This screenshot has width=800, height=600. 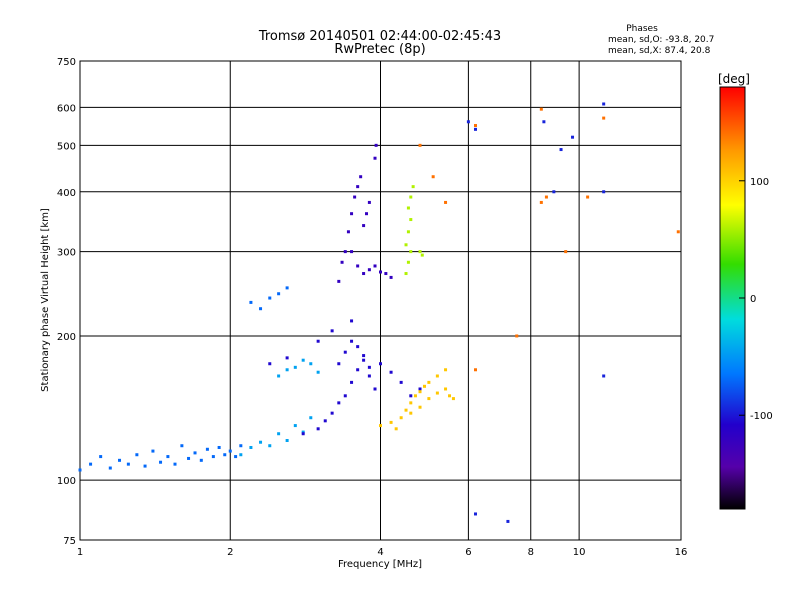 What do you see at coordinates (380, 552) in the screenshot?
I see `x-tick-label: 4` at bounding box center [380, 552].